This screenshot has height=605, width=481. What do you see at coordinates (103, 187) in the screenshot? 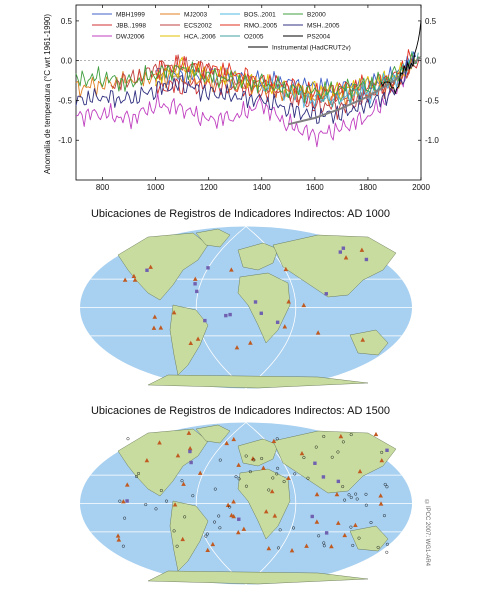
I see `x-tick-label: 800` at bounding box center [103, 187].